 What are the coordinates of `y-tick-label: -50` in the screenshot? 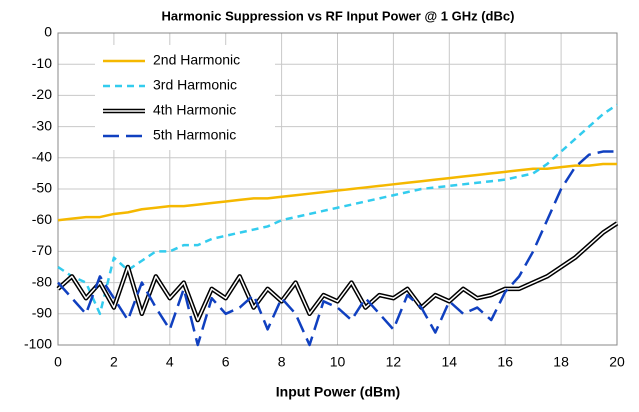 It's located at (42, 188).